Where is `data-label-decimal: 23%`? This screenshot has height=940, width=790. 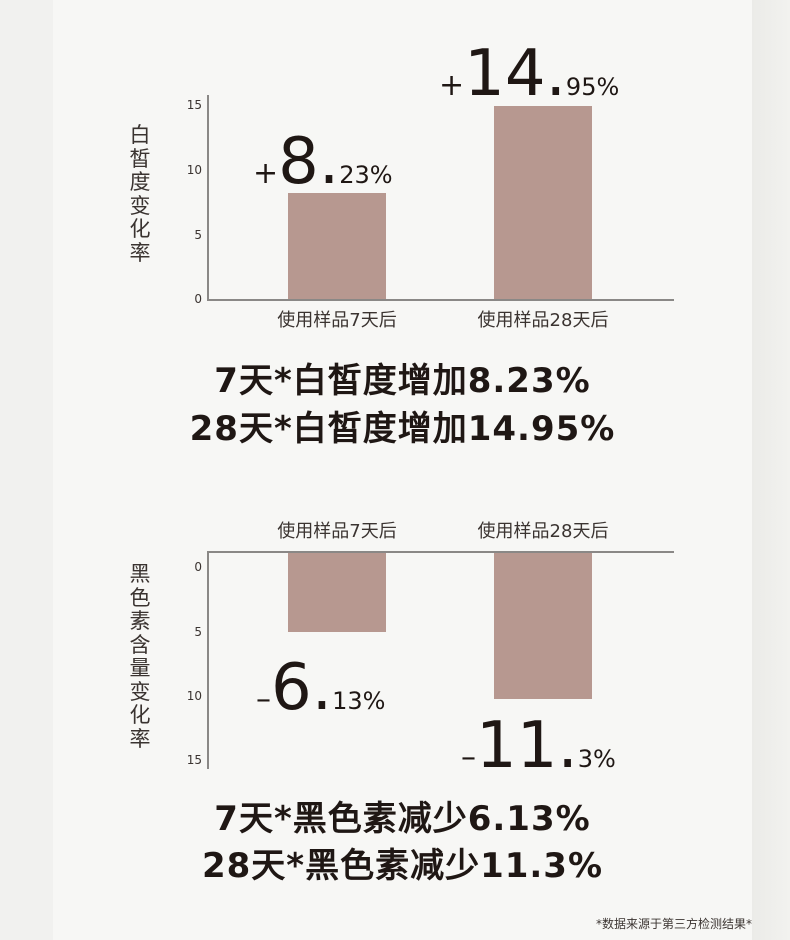 data-label-decimal: 23% is located at coordinates (366, 175).